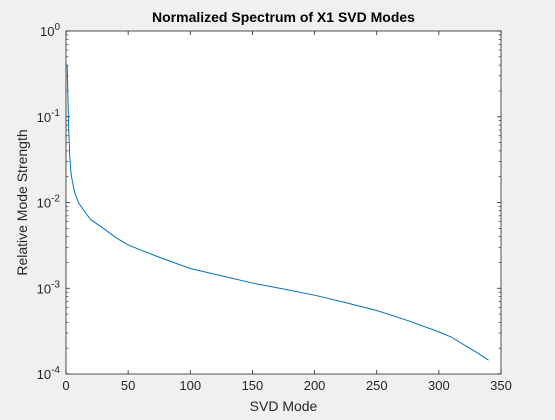 The width and height of the screenshot is (555, 420). What do you see at coordinates (284, 406) in the screenshot?
I see `x-axis-label: SVD Mode` at bounding box center [284, 406].